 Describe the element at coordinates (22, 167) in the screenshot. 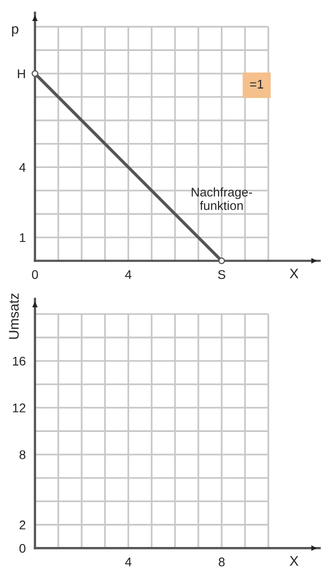

I see `y-tick-label: 4` at that location.